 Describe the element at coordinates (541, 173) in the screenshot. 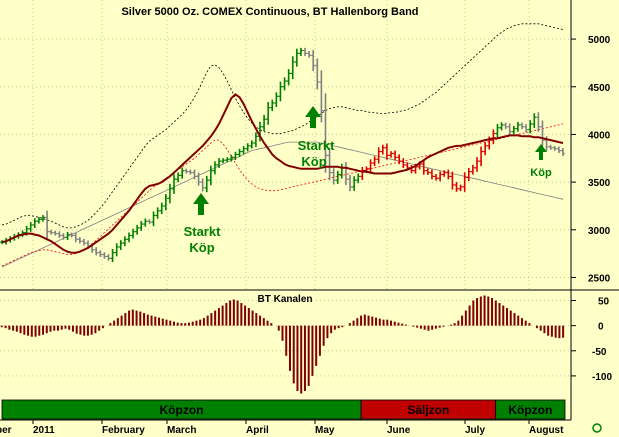

I see `buy-signal-3-label: Köp` at that location.